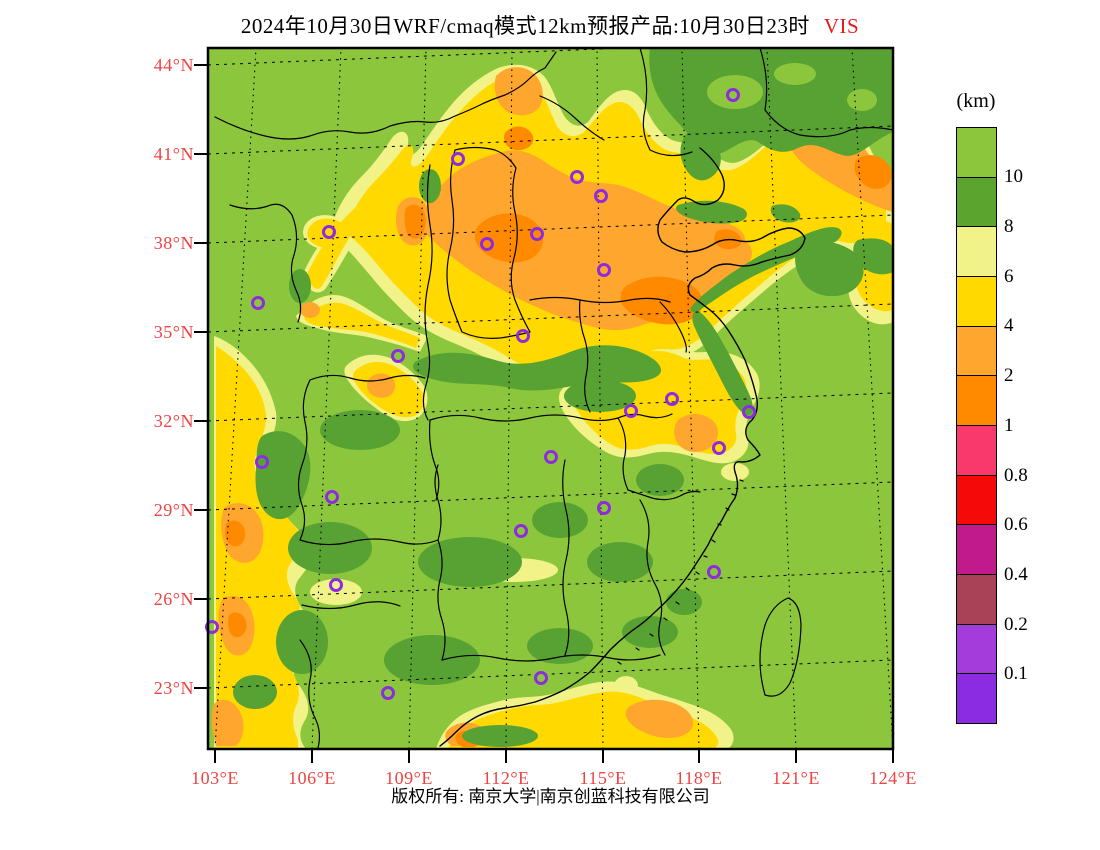  What do you see at coordinates (1009, 276) in the screenshot?
I see `legend-tick: 6` at bounding box center [1009, 276].